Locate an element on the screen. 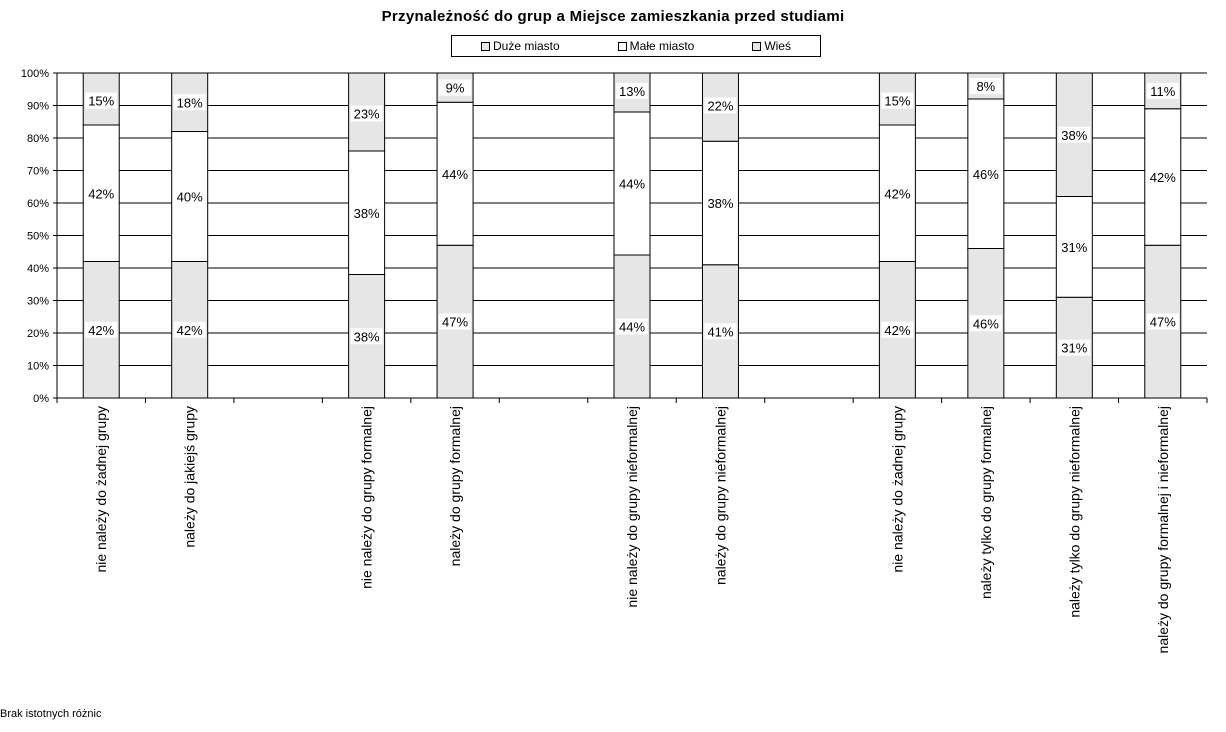 Image resolution: width=1226 pixels, height=732 pixels. x-category-label: nie należy do grupy formalnej is located at coordinates (367, 497).